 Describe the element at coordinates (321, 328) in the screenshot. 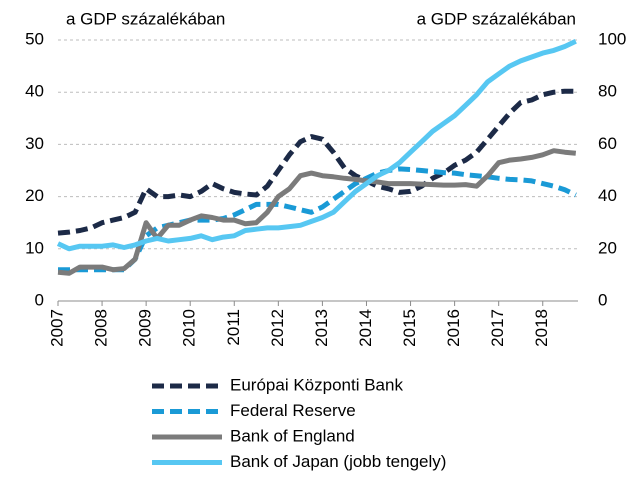

I see `x-tick-label: 2013` at that location.